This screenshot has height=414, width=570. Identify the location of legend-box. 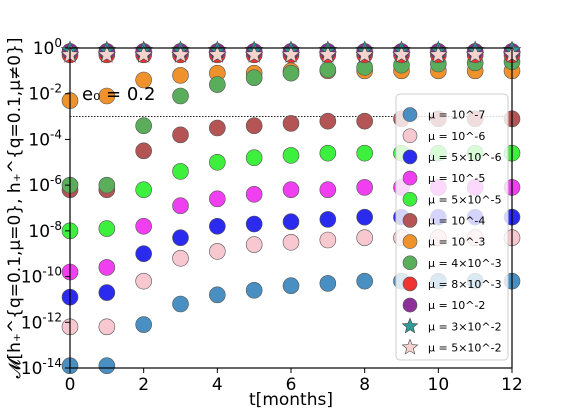
(452, 227).